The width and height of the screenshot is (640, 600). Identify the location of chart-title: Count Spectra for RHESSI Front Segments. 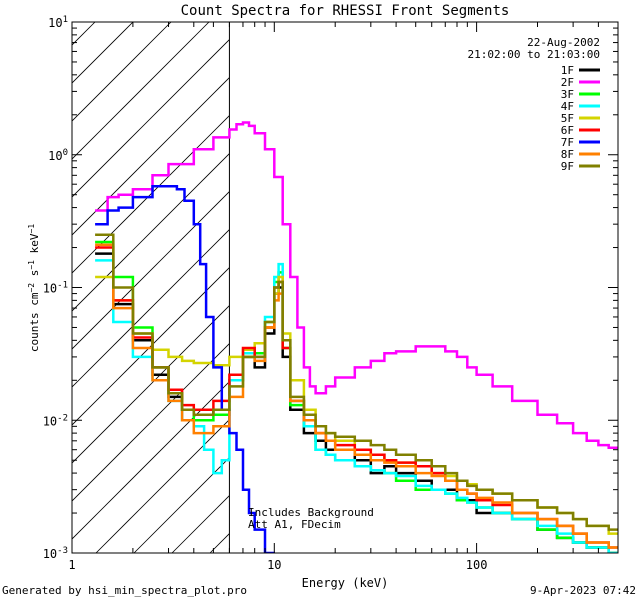
(345, 11).